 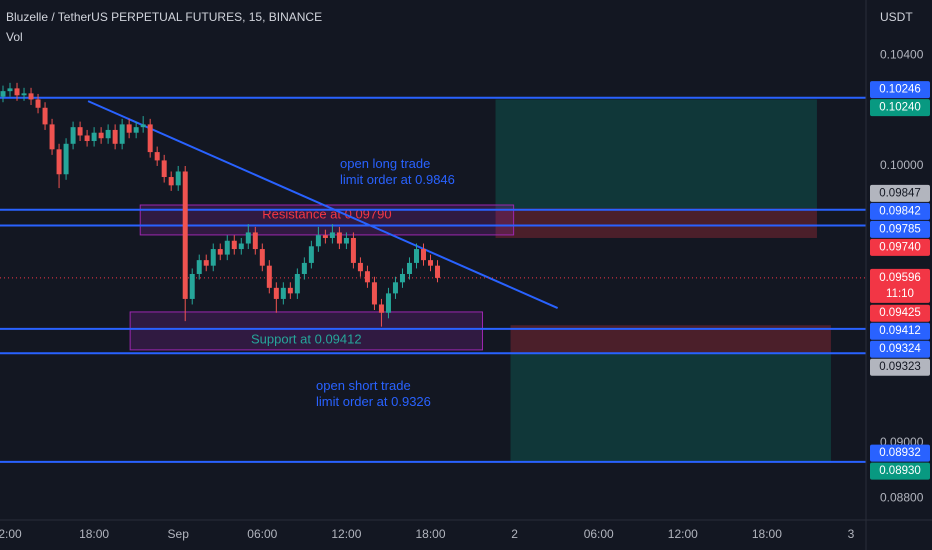 What do you see at coordinates (902, 498) in the screenshot?
I see `y-tick-label: 0.08800` at bounding box center [902, 498].